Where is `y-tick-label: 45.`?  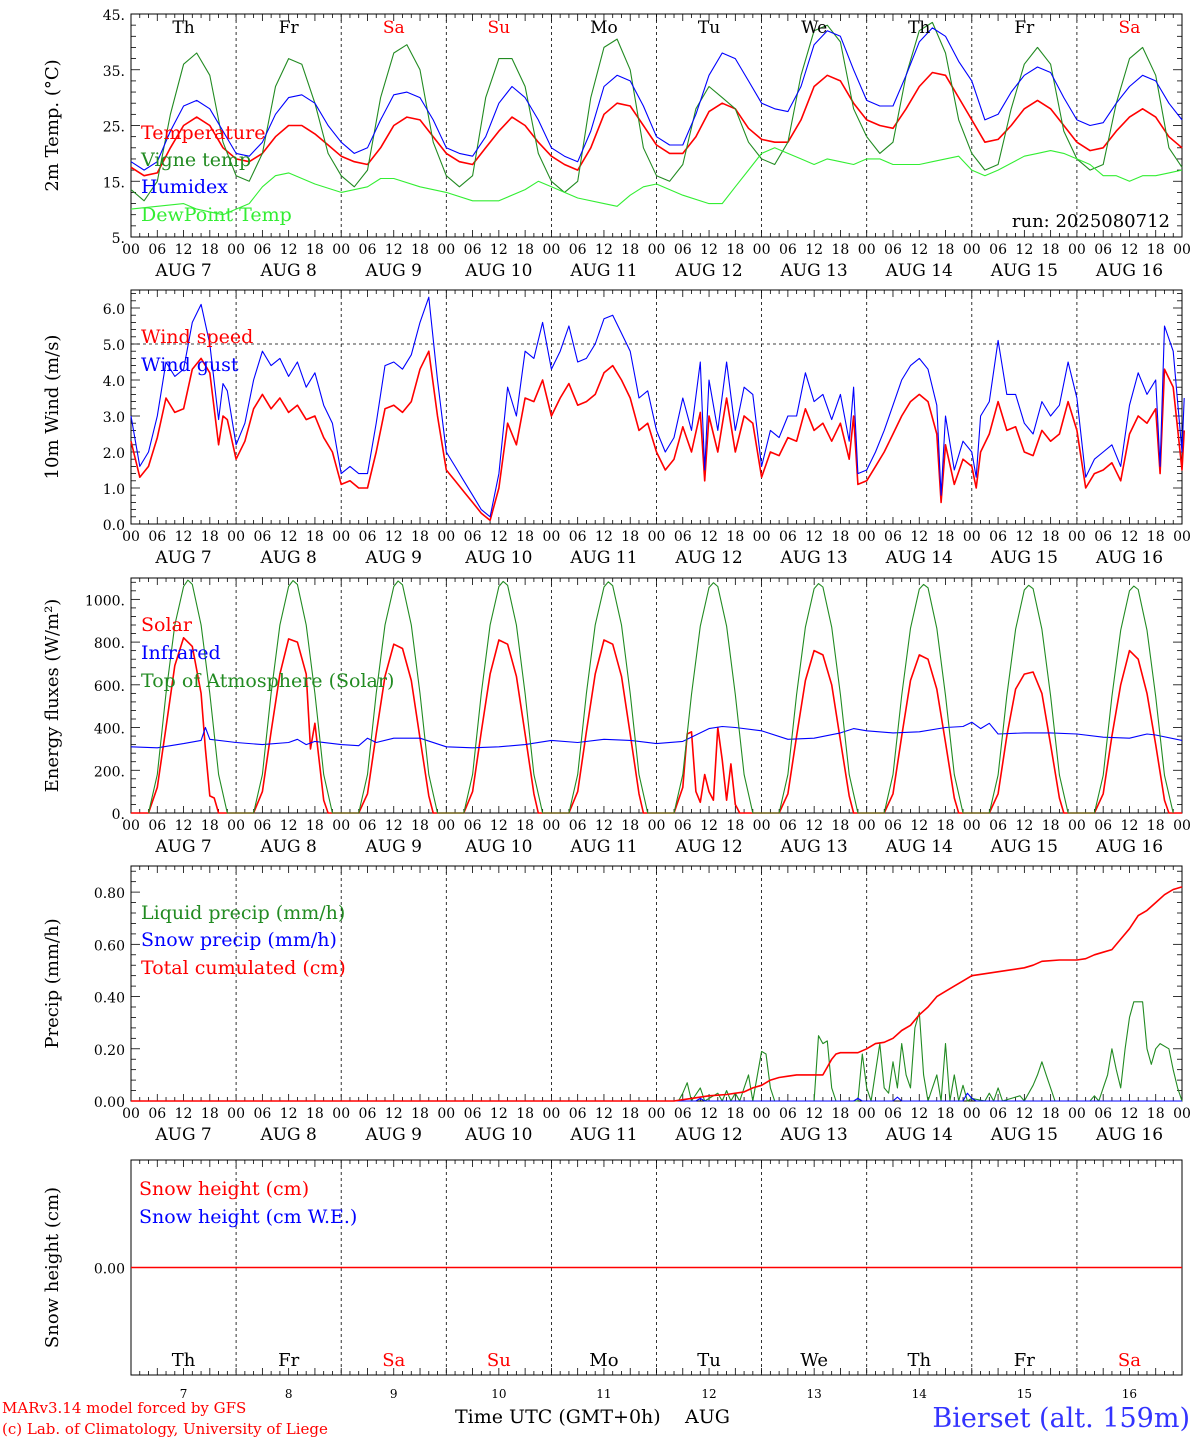
y-tick-label: 45. is located at coordinates (114, 16).